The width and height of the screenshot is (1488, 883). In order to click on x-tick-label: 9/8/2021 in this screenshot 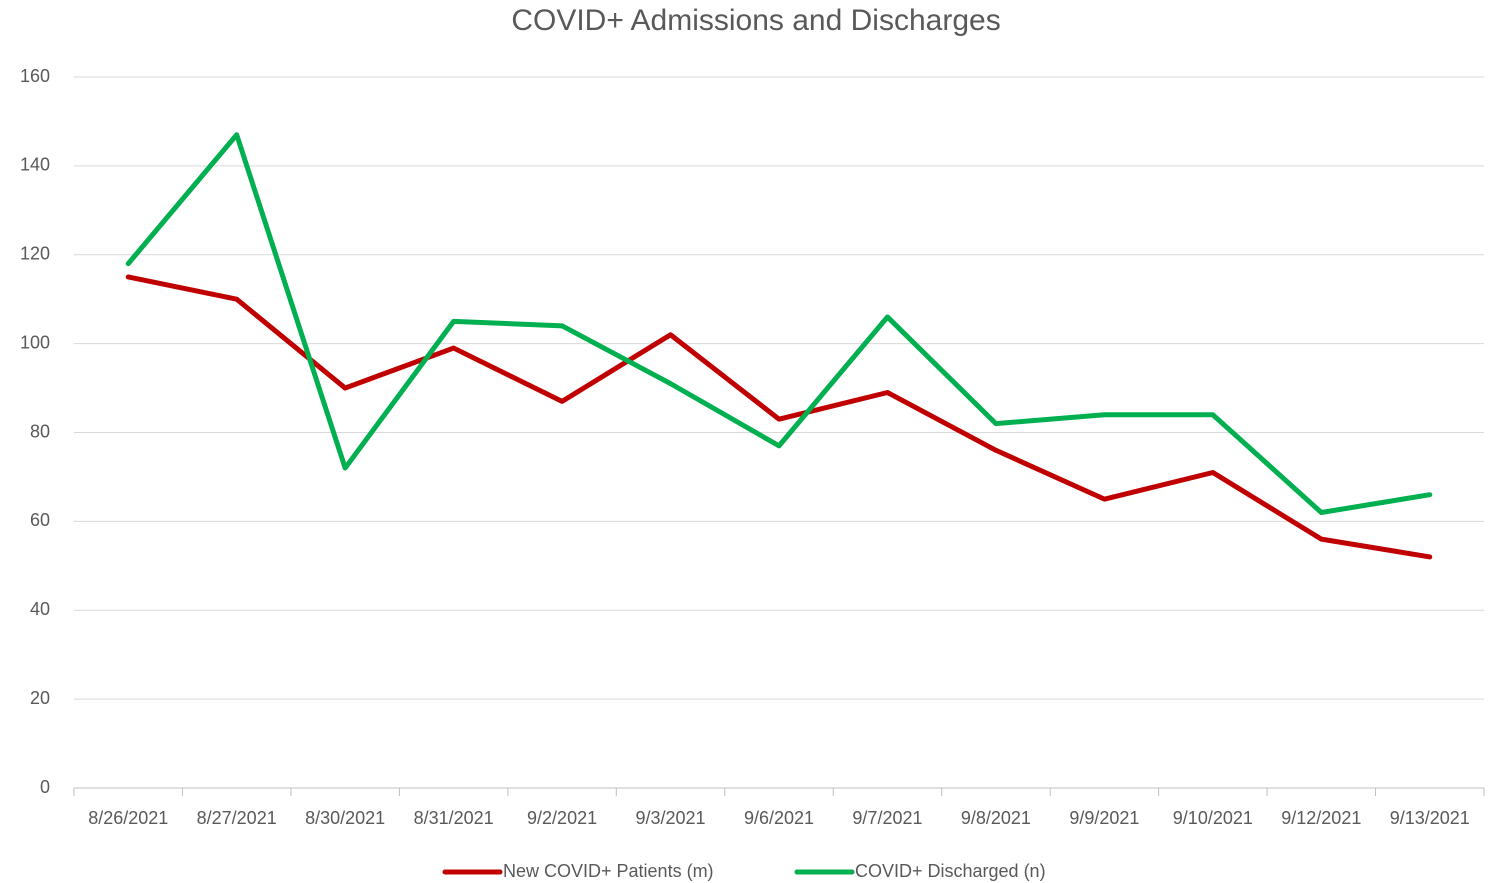, I will do `click(996, 818)`.